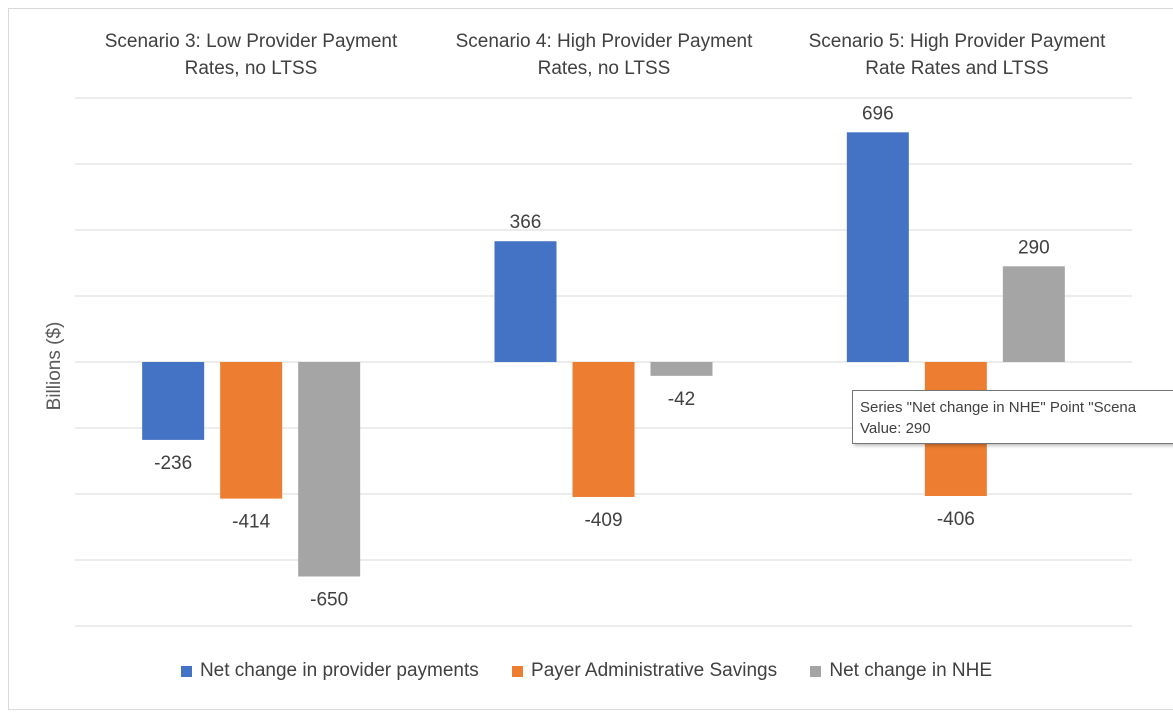 The height and width of the screenshot is (716, 1173). Describe the element at coordinates (1034, 247) in the screenshot. I see `data-label: 290` at that location.